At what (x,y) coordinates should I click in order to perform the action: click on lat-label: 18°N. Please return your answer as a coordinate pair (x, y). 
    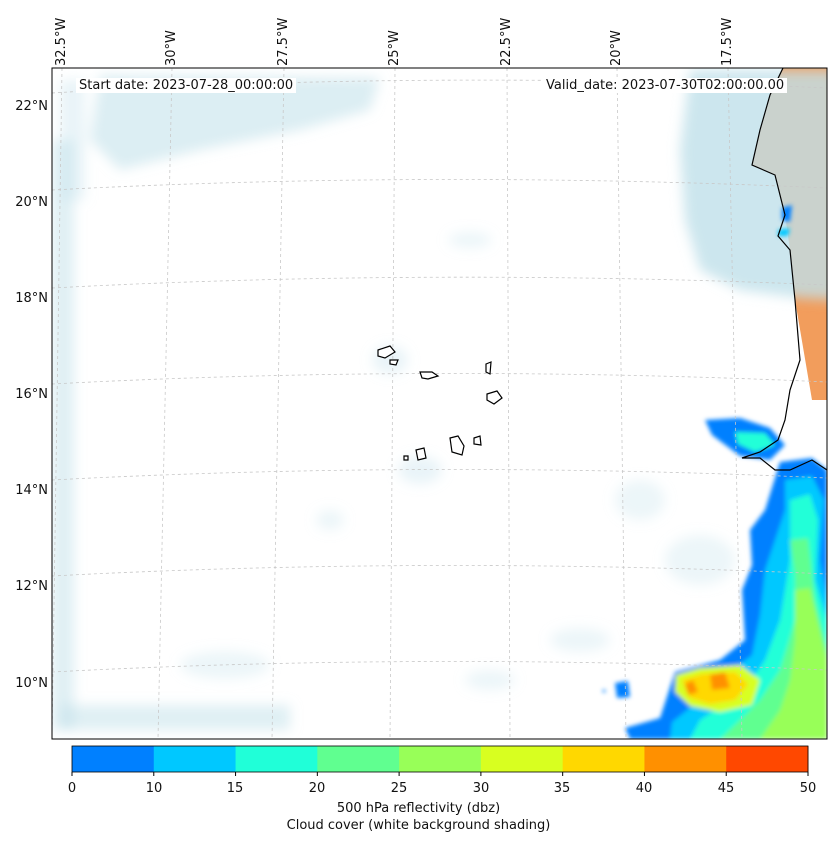
    Looking at the image, I should click on (31, 298).